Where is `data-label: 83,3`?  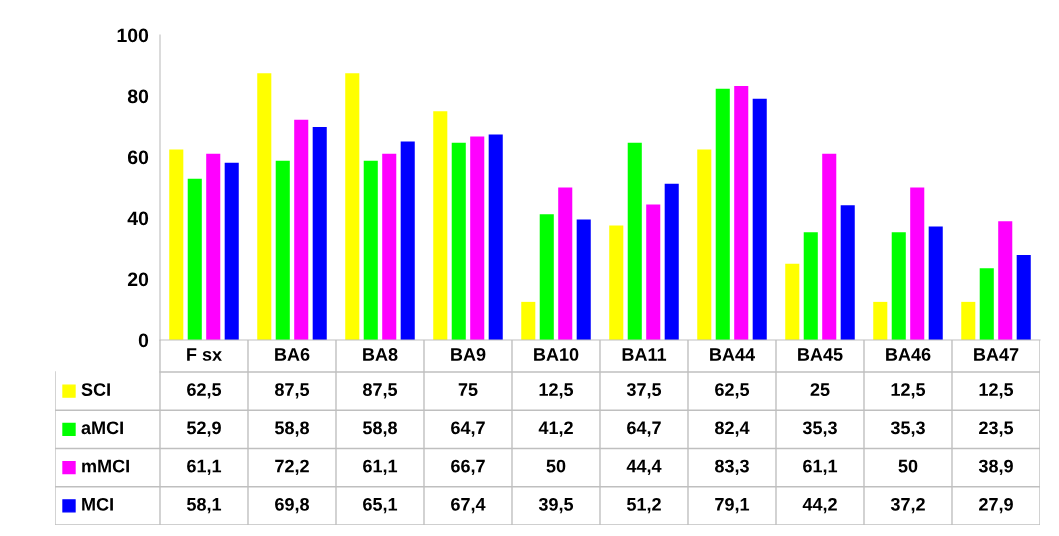
data-label: 83,3 is located at coordinates (732, 467).